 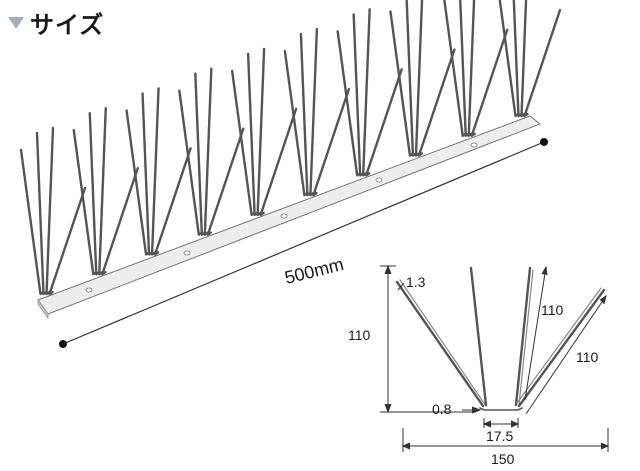 What do you see at coordinates (544, 142) in the screenshot?
I see `dimension-endpoint-right` at bounding box center [544, 142].